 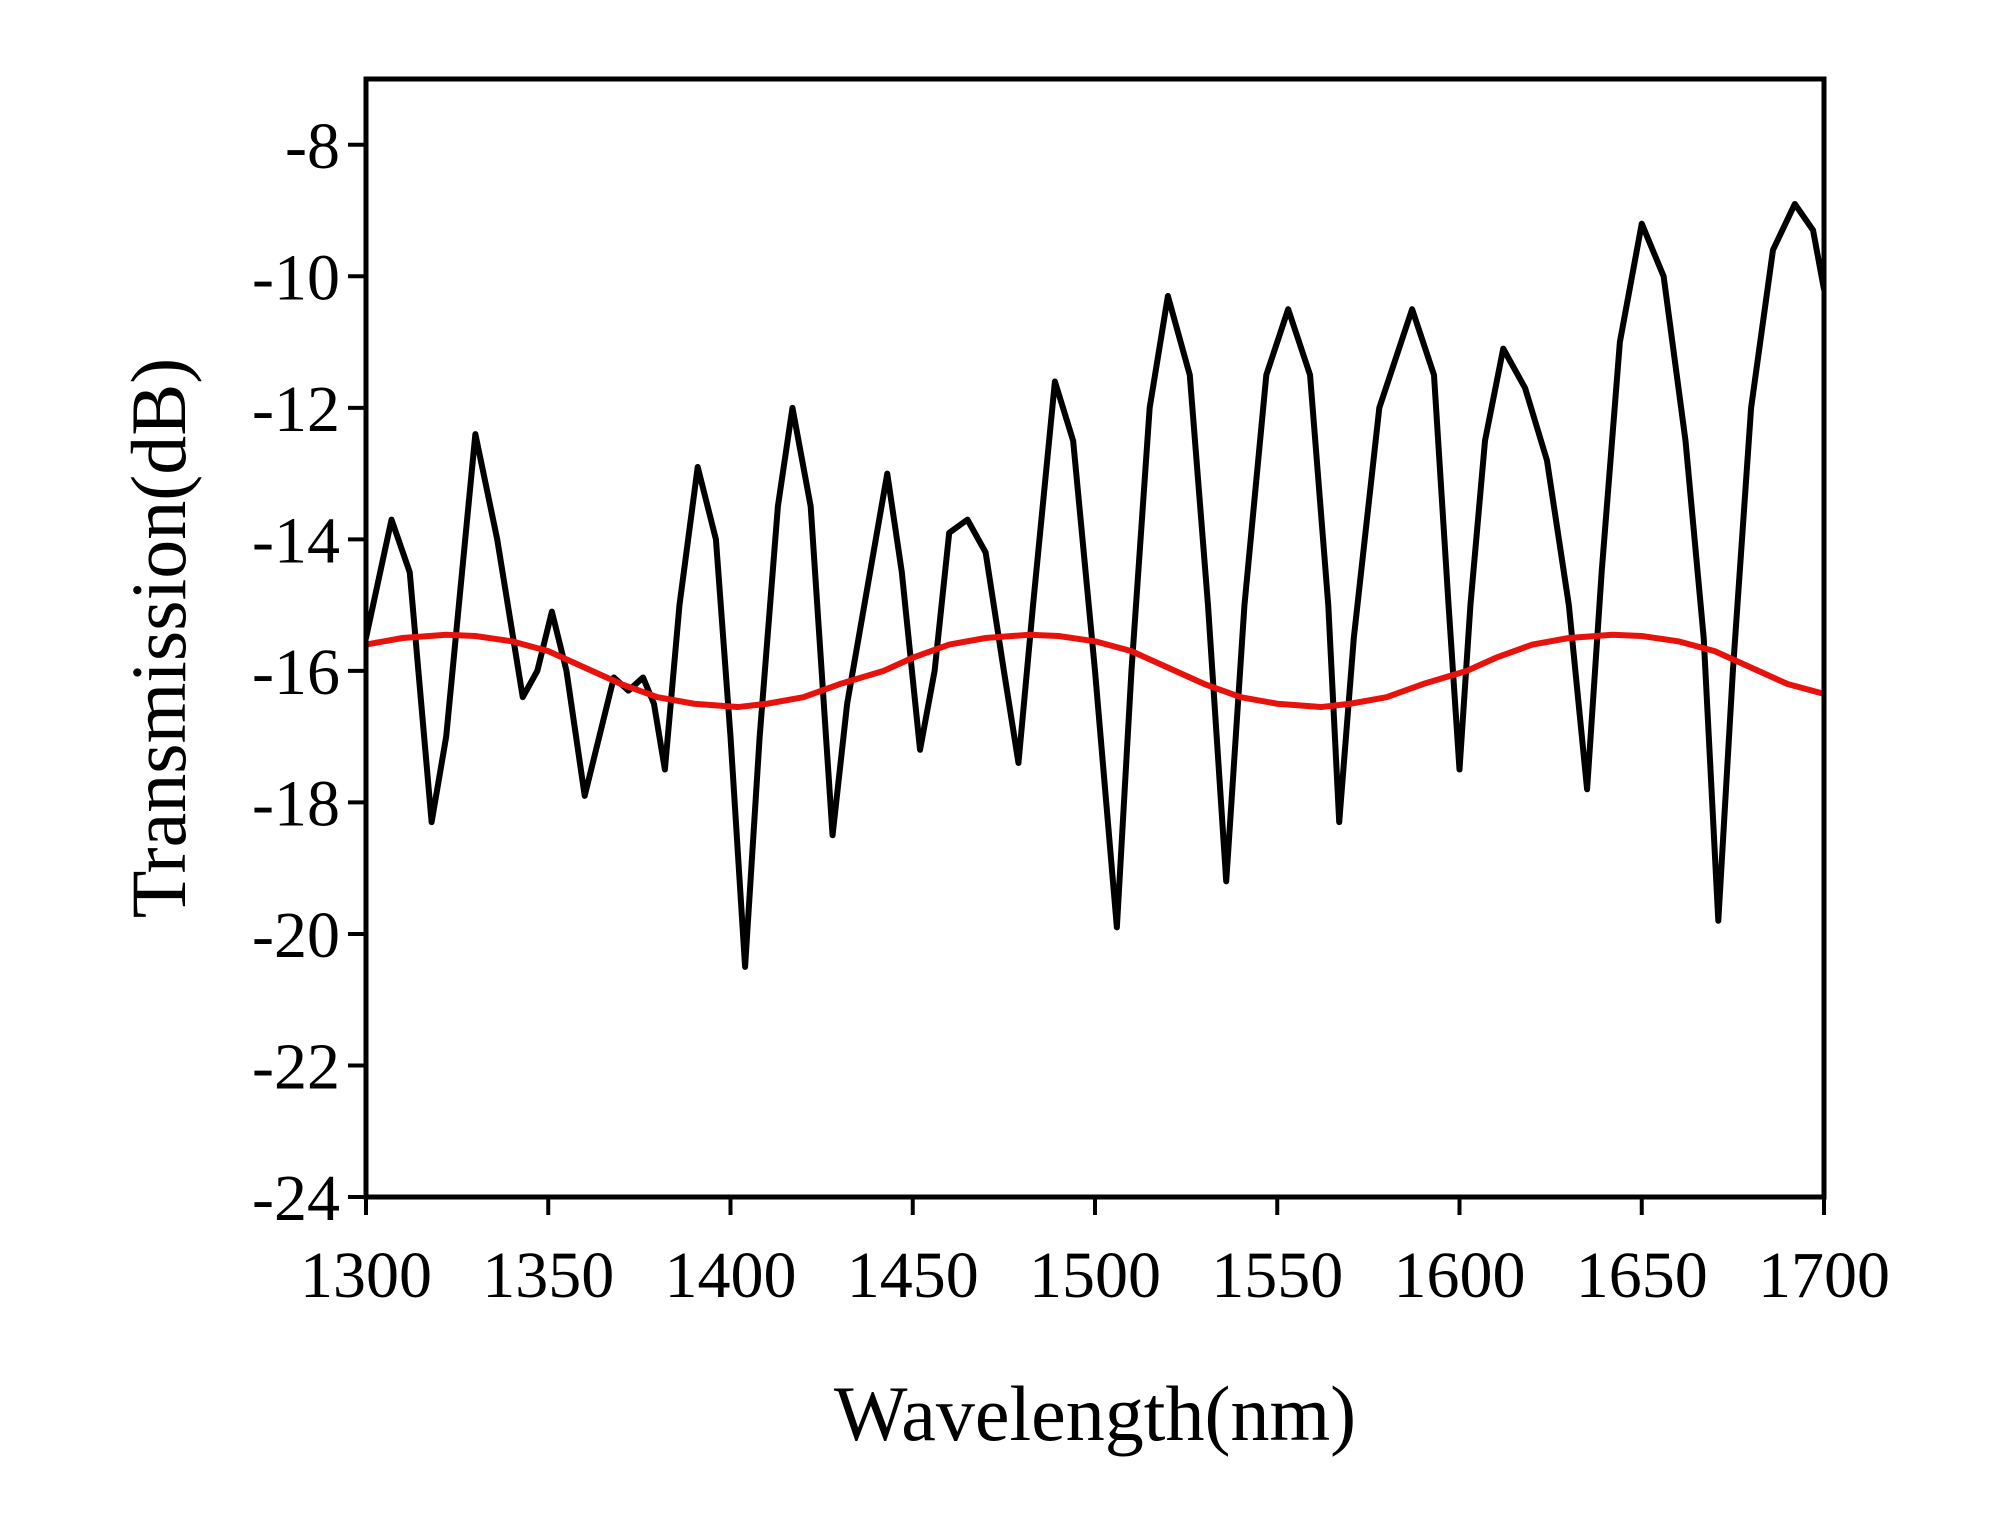 I want to click on y-tick-label: -10, so click(x=296, y=277).